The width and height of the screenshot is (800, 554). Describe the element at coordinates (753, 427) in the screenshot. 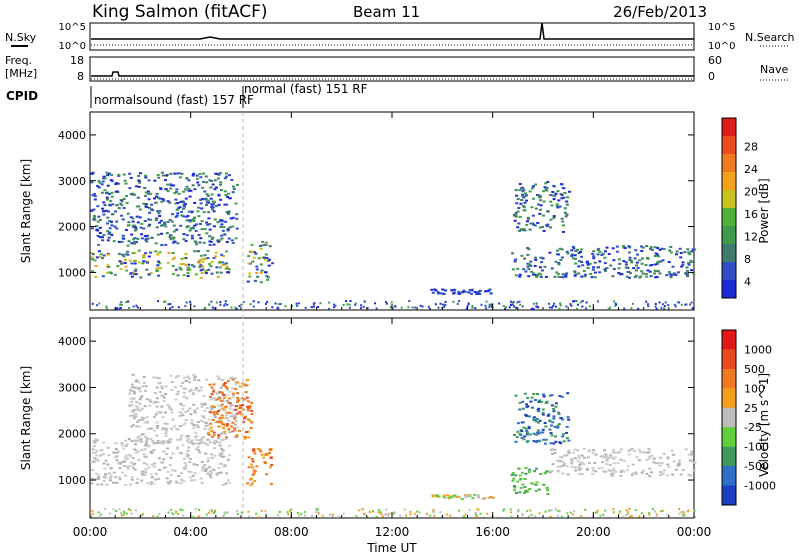

I see `colorbar-tick-label: -25` at that location.